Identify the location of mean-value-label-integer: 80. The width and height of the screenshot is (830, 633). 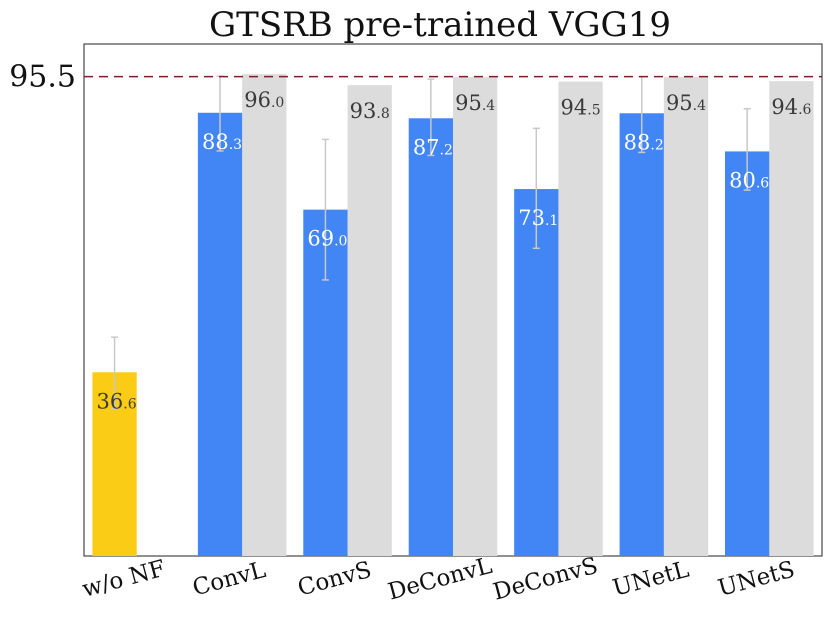
(742, 180).